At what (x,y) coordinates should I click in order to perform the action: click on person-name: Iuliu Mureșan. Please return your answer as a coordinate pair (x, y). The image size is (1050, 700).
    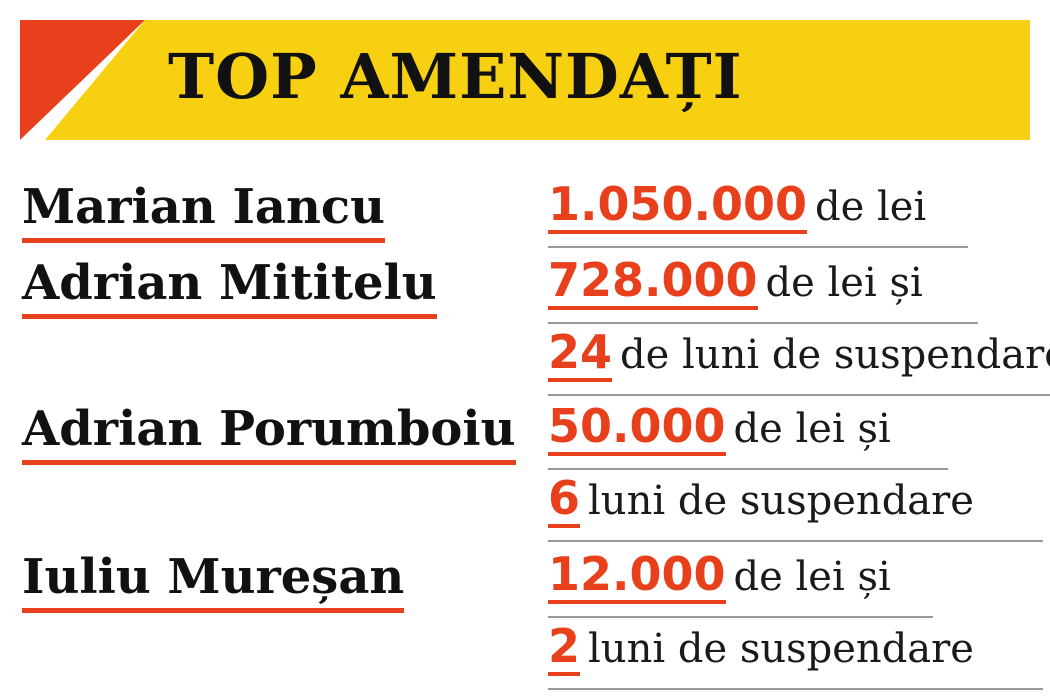
    Looking at the image, I should click on (213, 580).